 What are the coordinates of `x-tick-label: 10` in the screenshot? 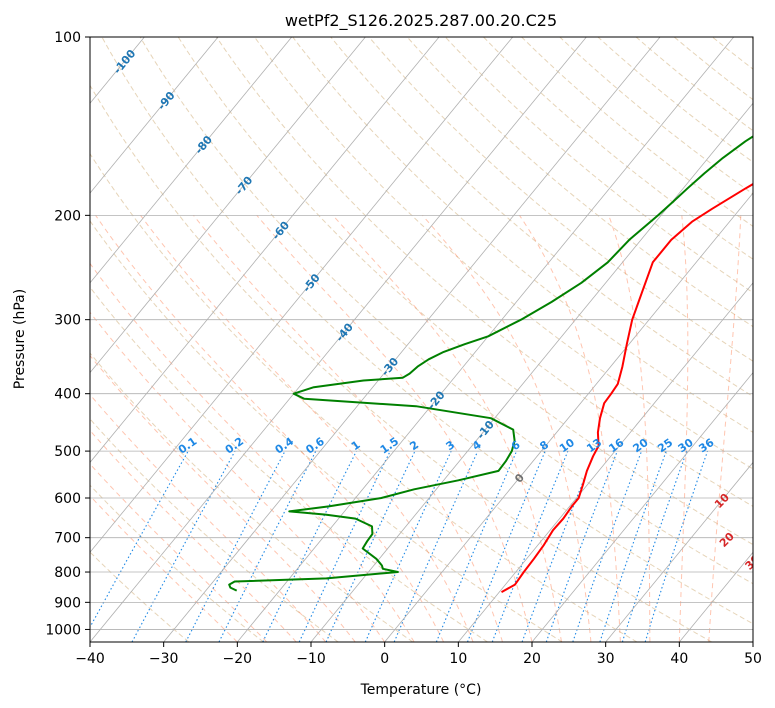 It's located at (458, 659).